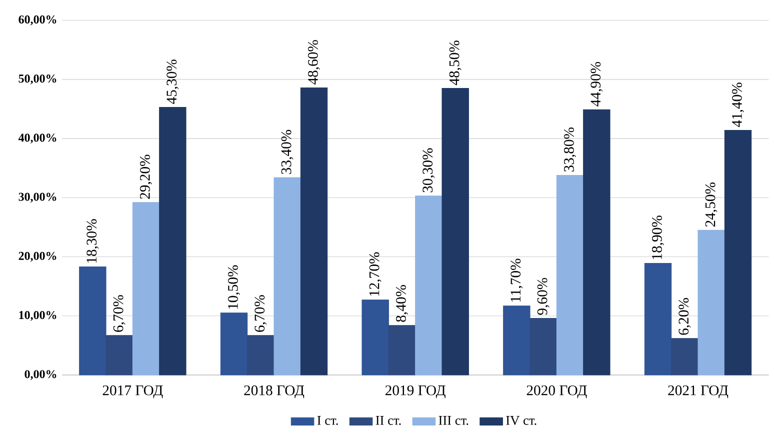 The width and height of the screenshot is (774, 443). What do you see at coordinates (375, 274) in the screenshot?
I see `data-label: 12,70%` at bounding box center [375, 274].